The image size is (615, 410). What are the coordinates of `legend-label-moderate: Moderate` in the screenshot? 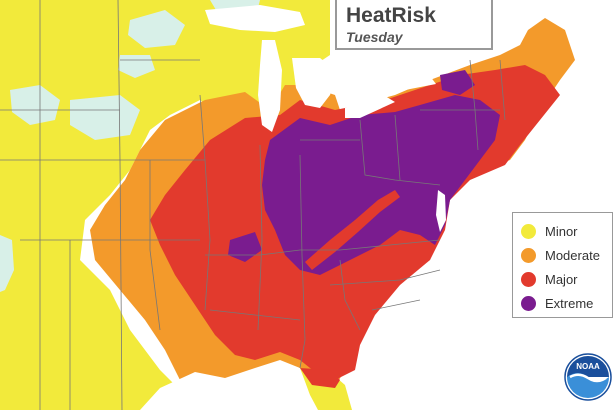 It's located at (572, 255).